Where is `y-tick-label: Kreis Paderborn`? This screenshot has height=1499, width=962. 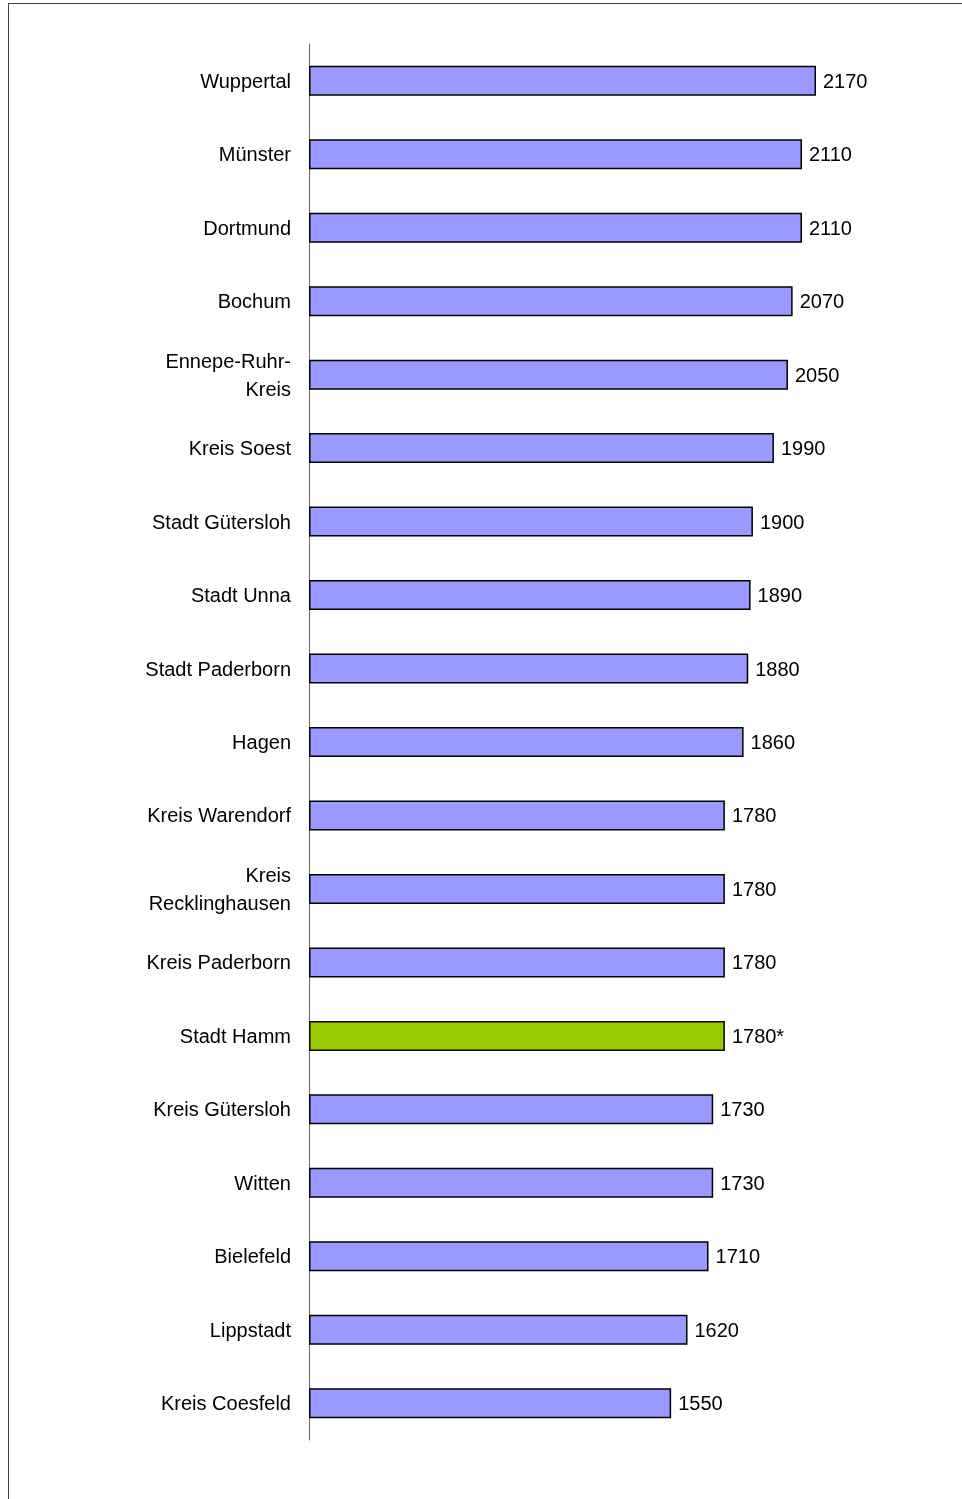 y-tick-label: Kreis Paderborn is located at coordinates (218, 962).